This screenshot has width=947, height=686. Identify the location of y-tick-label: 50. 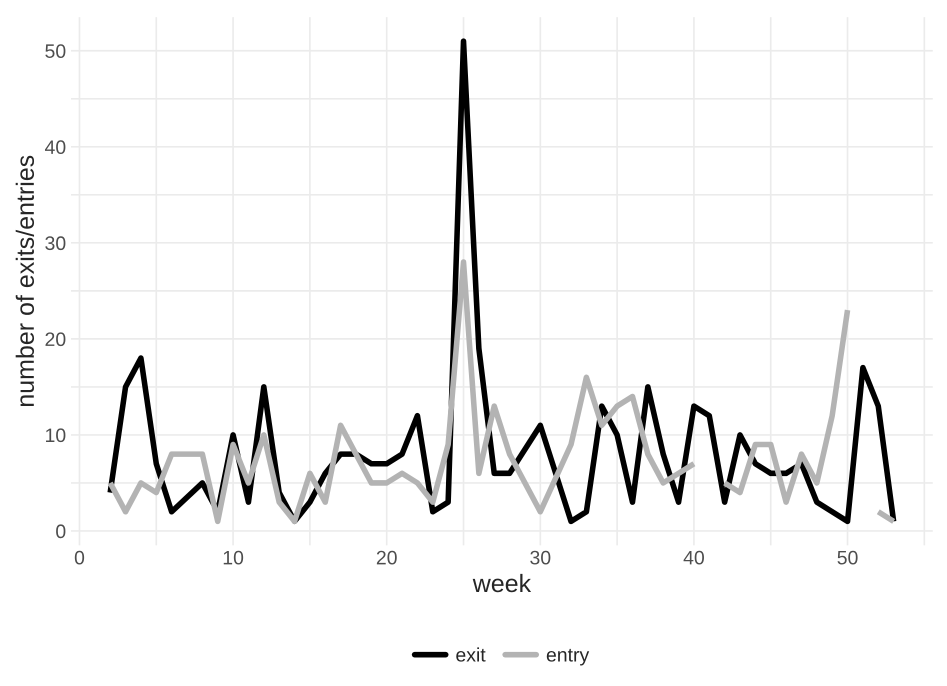
(55, 51).